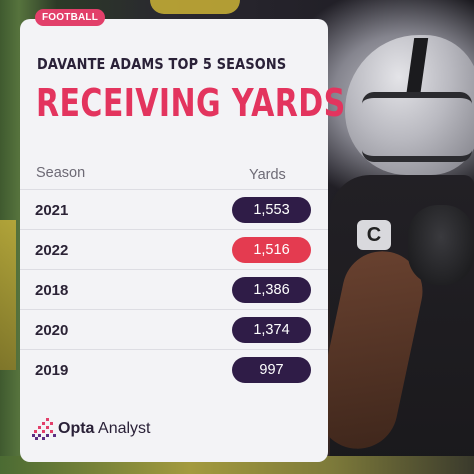 The height and width of the screenshot is (474, 474). I want to click on season-cell: 2022, so click(52, 250).